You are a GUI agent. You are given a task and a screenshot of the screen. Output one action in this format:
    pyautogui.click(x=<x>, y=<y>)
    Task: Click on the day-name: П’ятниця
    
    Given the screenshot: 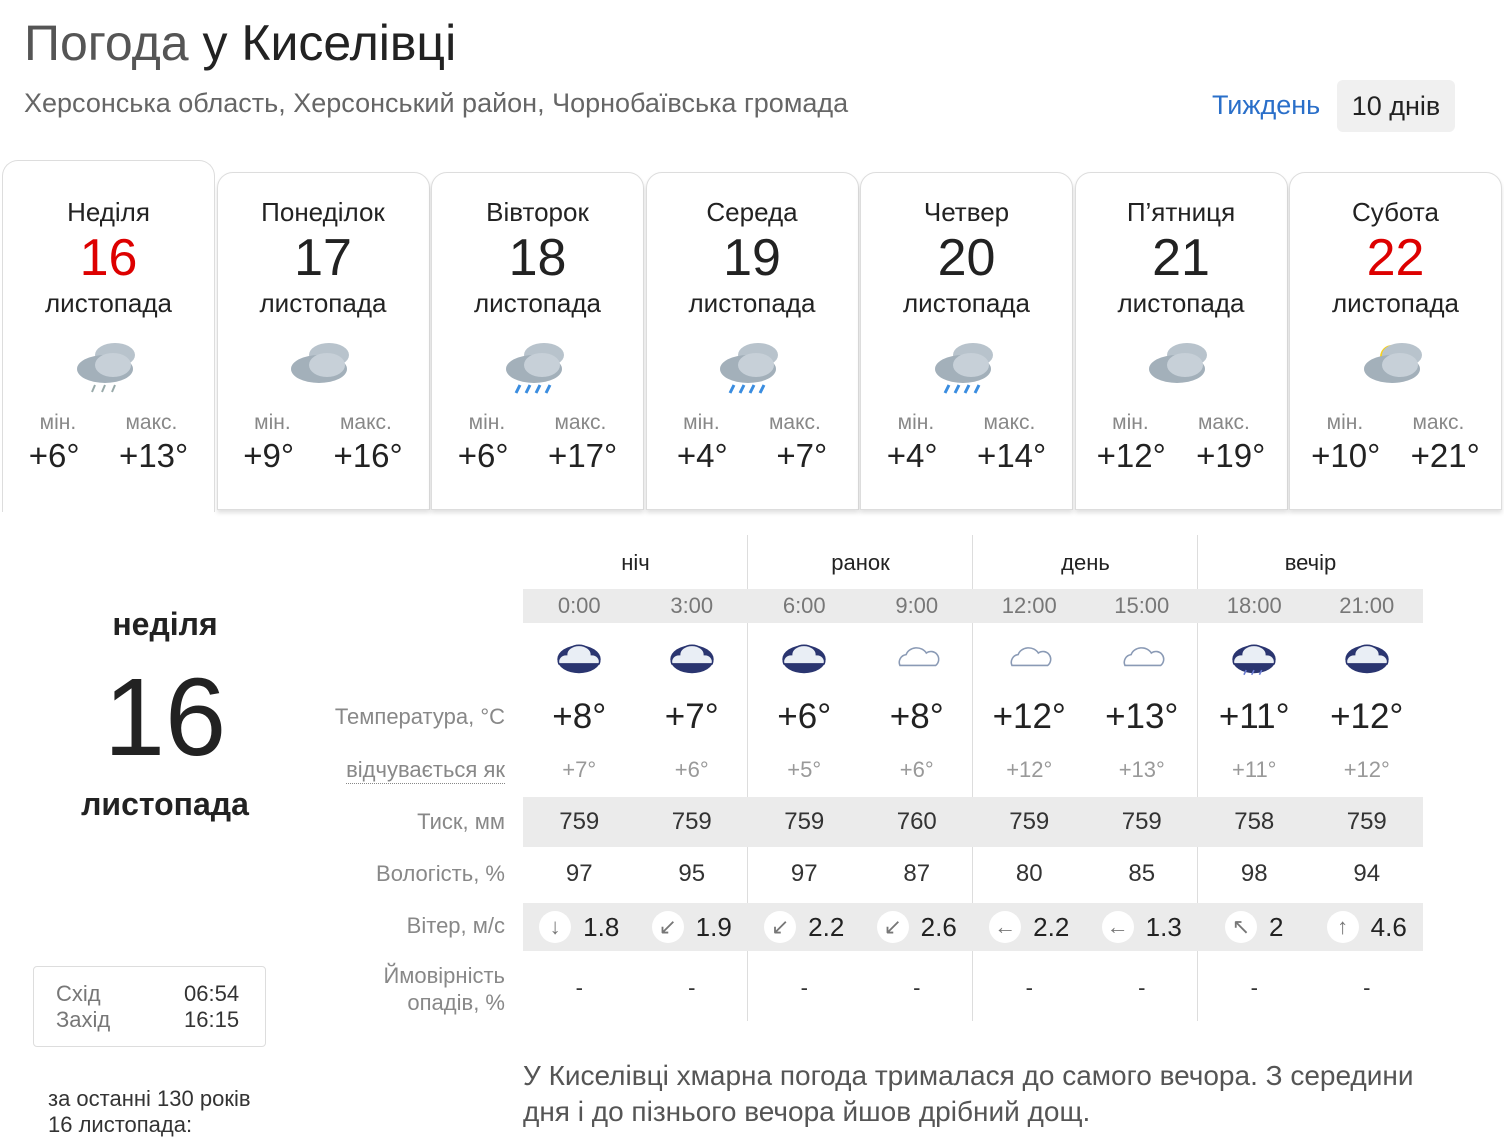 What is the action you would take?
    pyautogui.click(x=1181, y=212)
    